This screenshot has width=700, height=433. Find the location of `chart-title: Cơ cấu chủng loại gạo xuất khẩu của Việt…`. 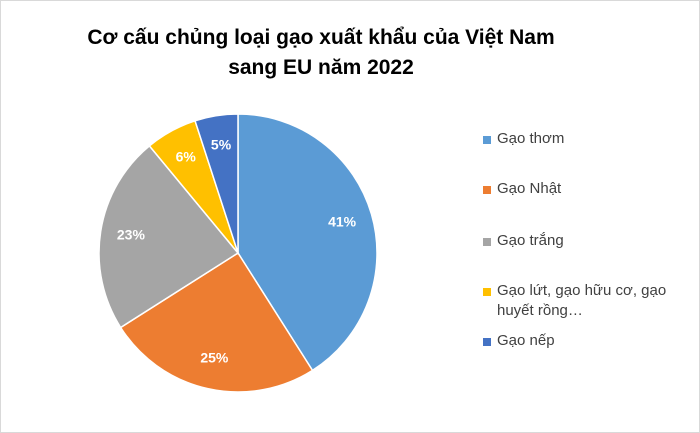

chart-title: Cơ cấu chủng loại gạo xuất khẩu của Việt… is located at coordinates (321, 52).